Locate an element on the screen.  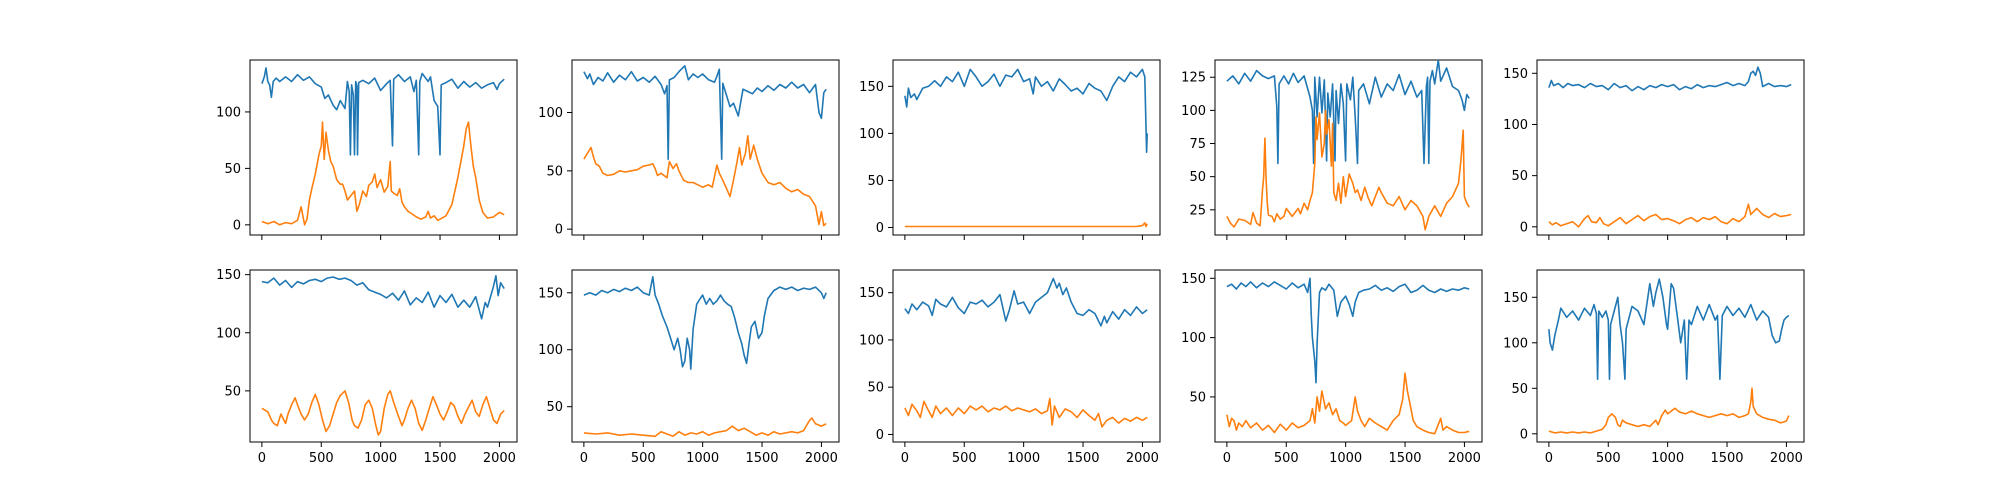
subplot-10: 0 500 1000 1500 2000 0 50 100 150 is located at coordinates (1654, 367).